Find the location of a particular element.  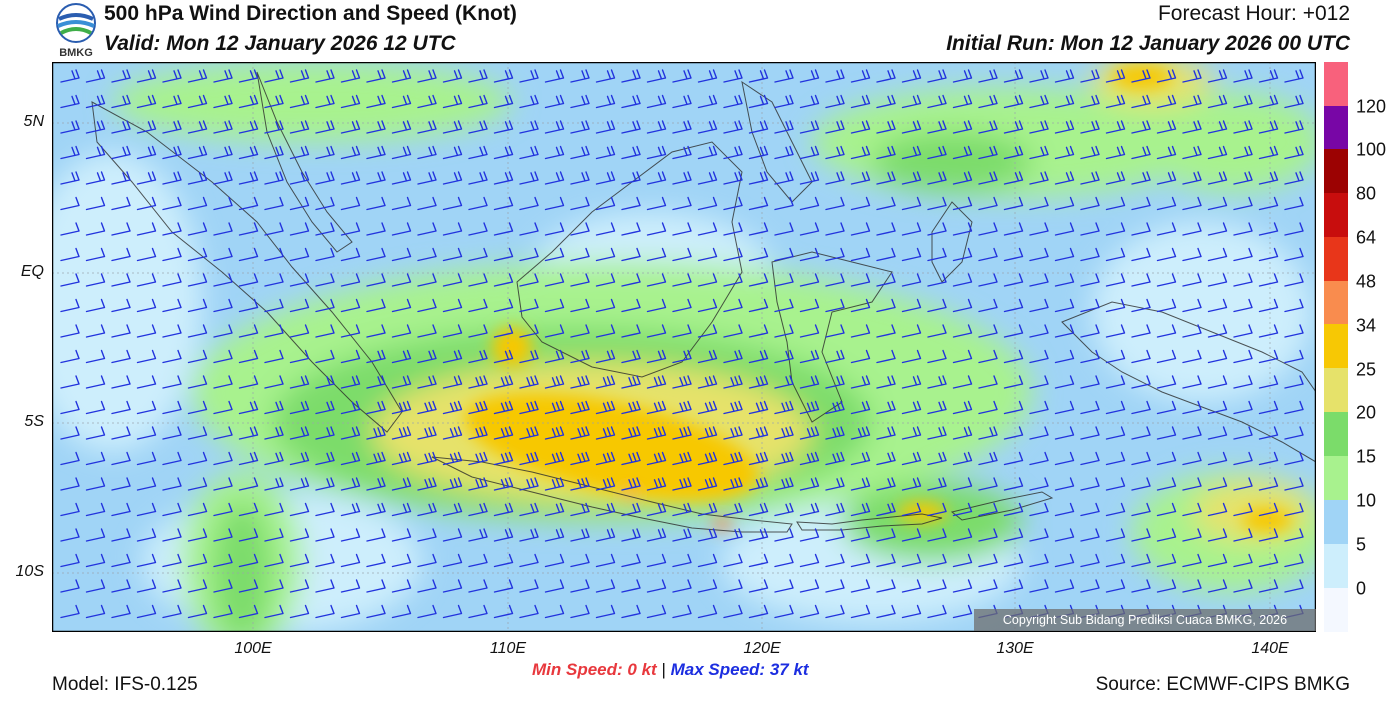

svg-text: BMKG is located at coordinates (76, 53).